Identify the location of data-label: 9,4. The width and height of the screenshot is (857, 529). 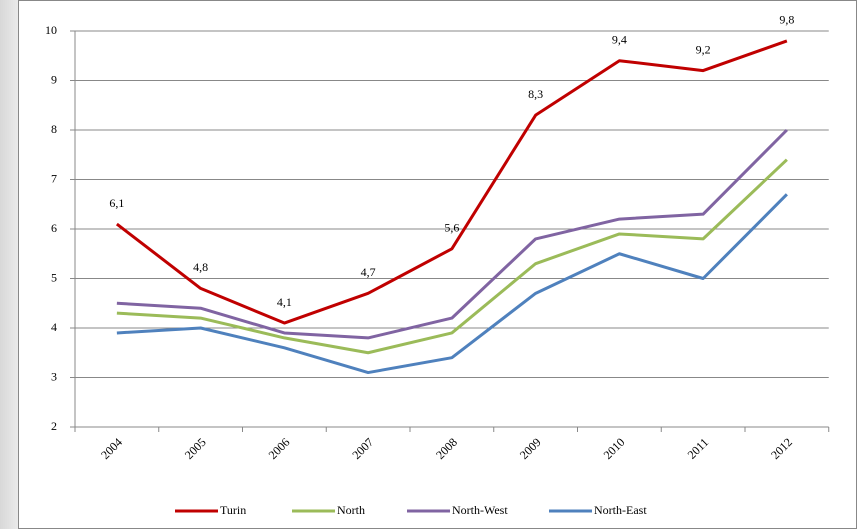
(619, 39).